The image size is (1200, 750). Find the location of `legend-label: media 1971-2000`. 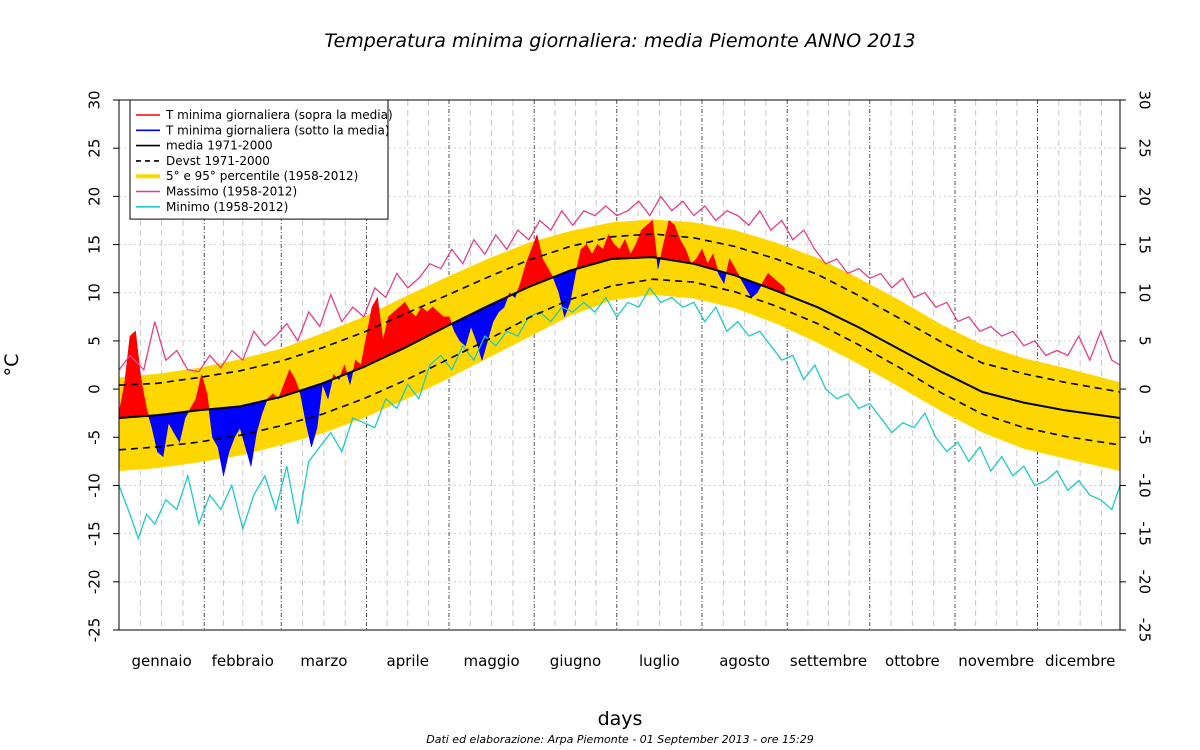

legend-label: media 1971-2000 is located at coordinates (219, 146).